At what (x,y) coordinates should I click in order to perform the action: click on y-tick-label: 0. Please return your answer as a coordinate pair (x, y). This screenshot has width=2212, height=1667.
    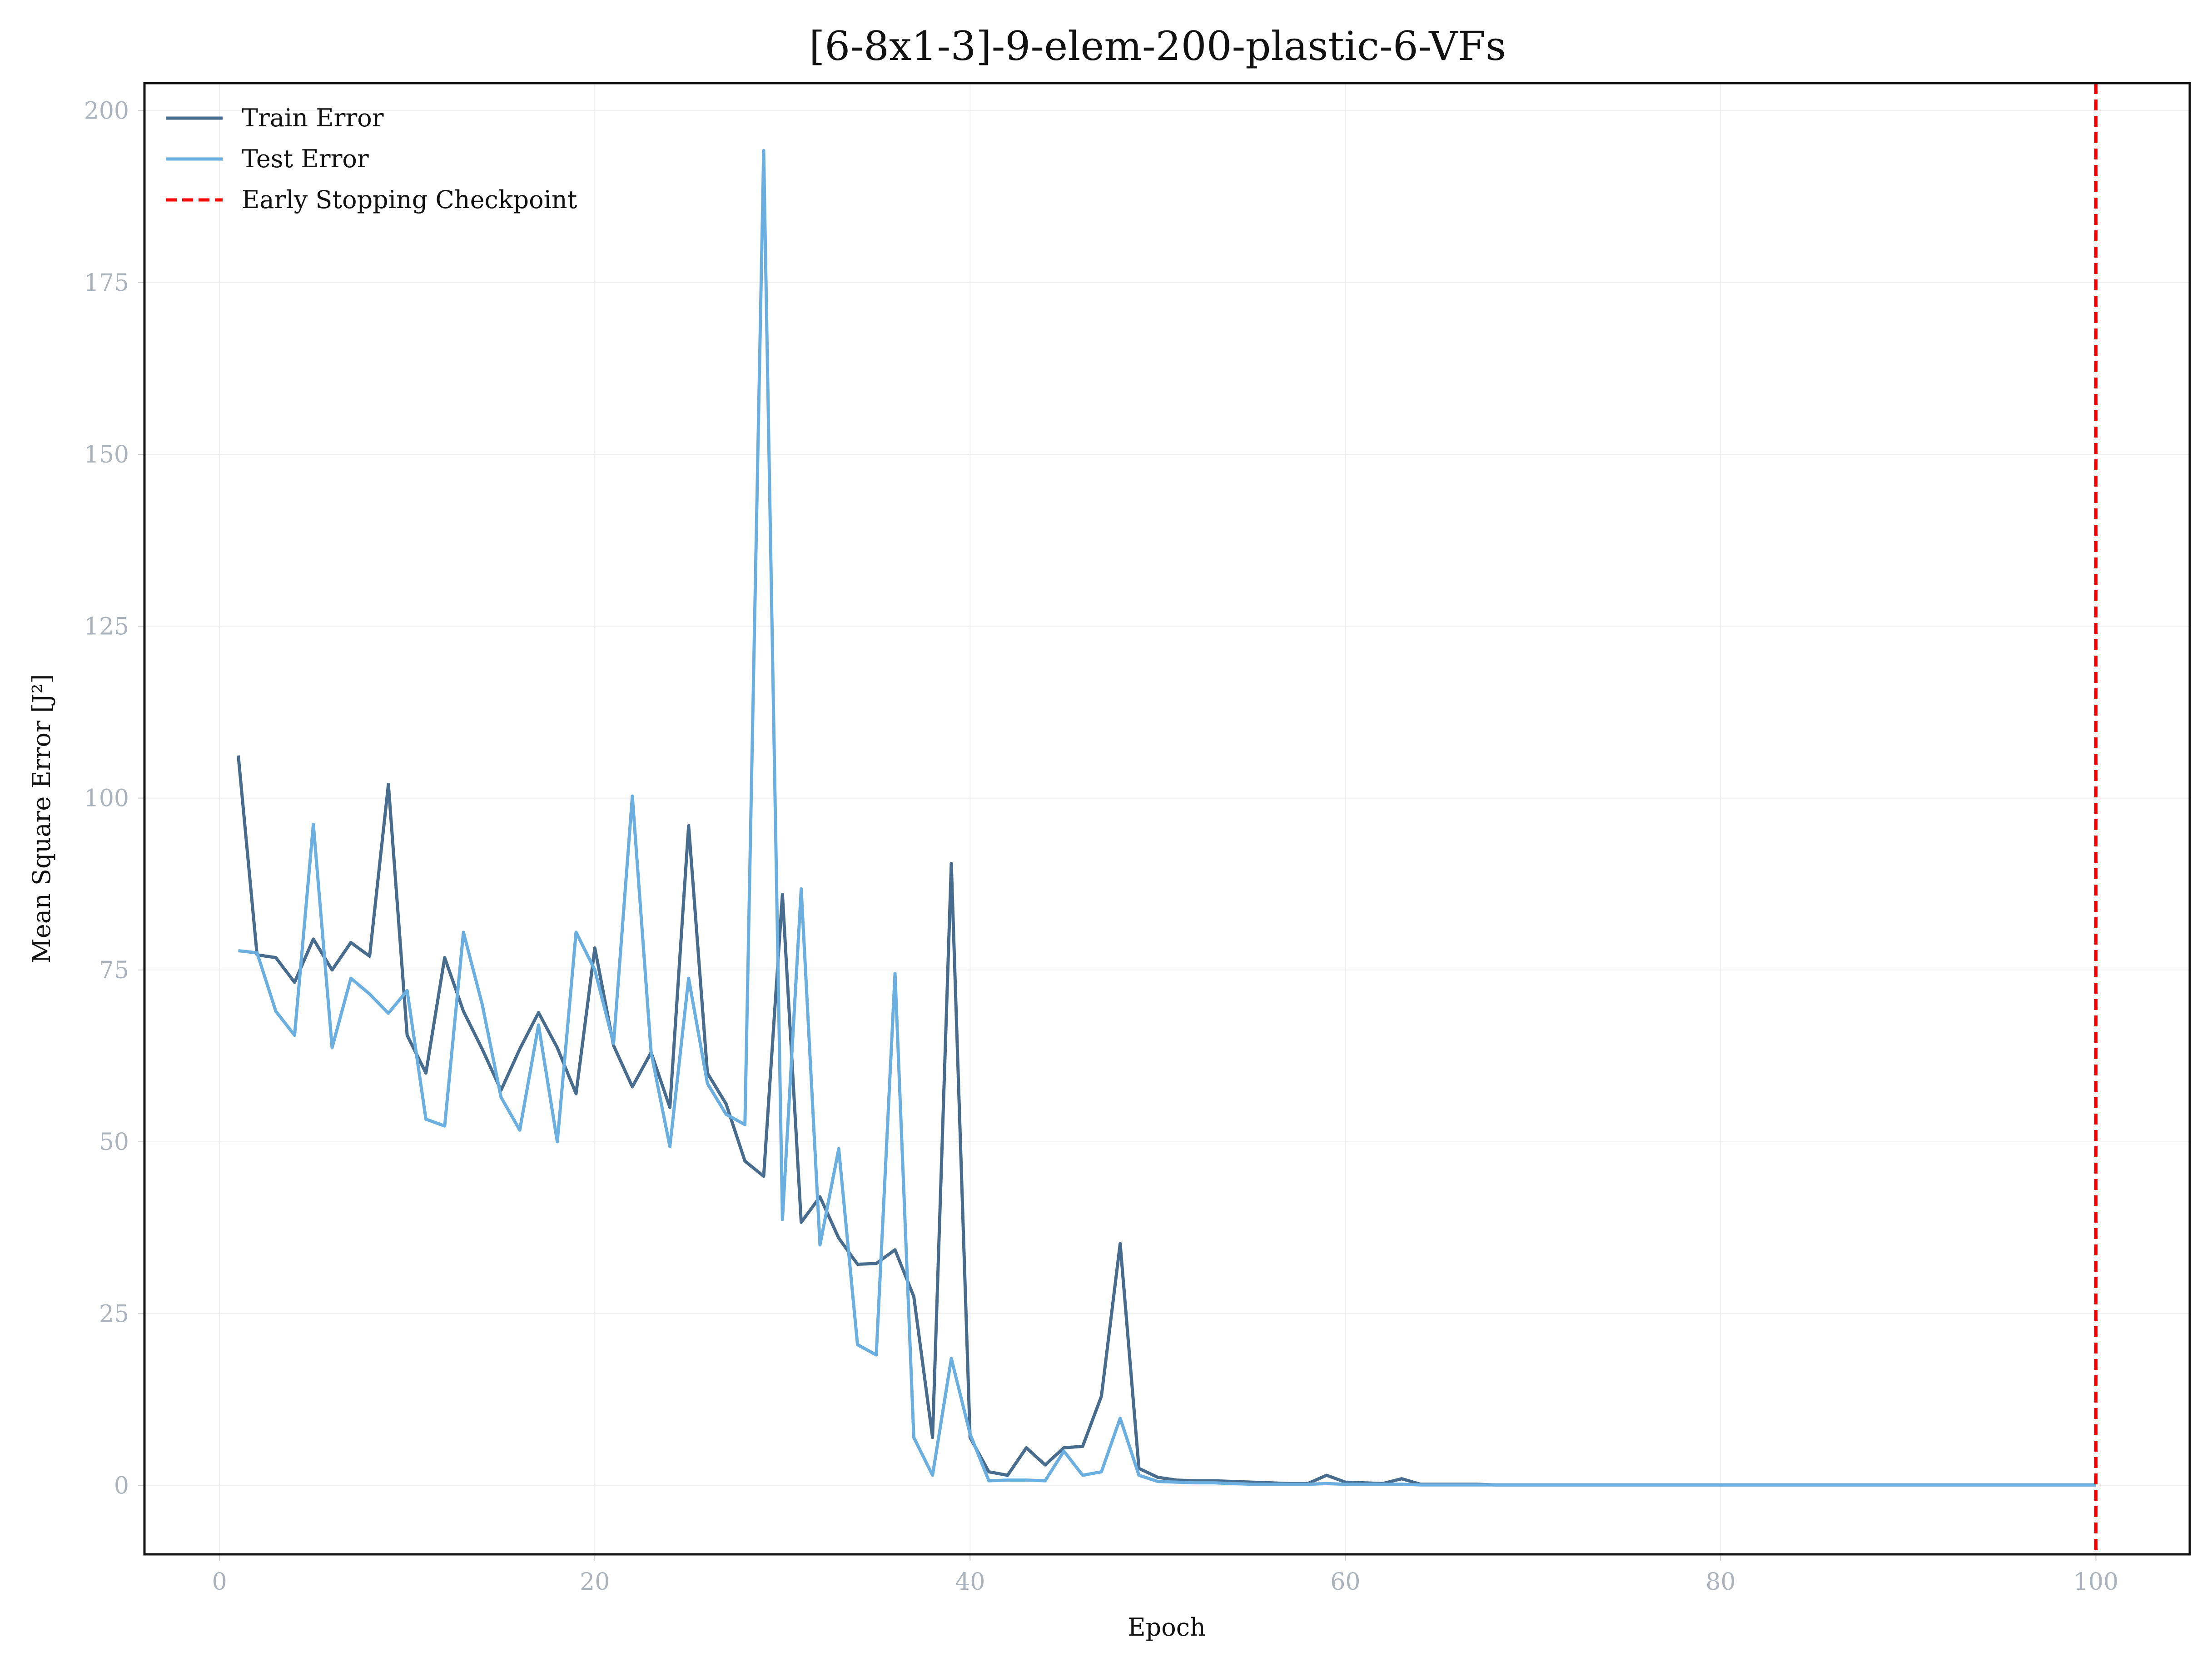
    Looking at the image, I should click on (121, 1486).